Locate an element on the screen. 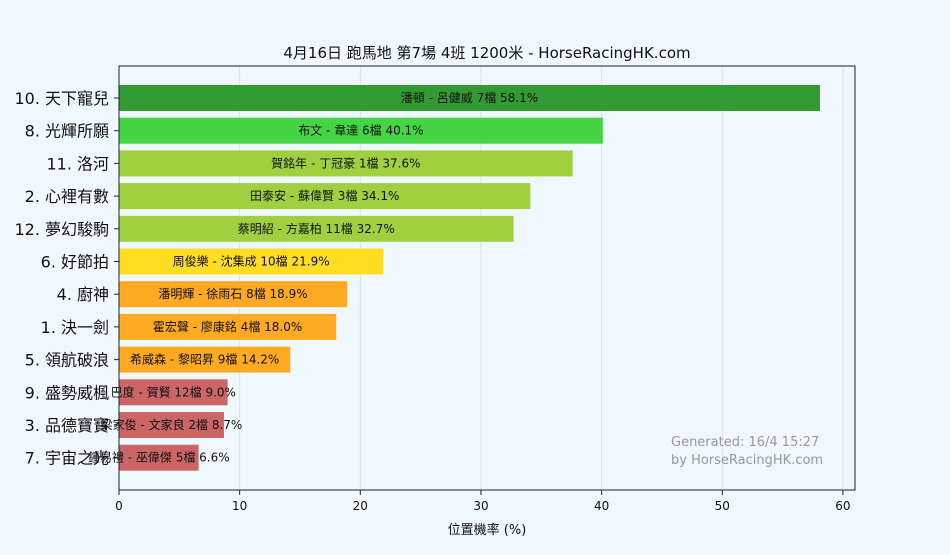 The height and width of the screenshot is (555, 950). x-tick-label: 20 is located at coordinates (360, 506).